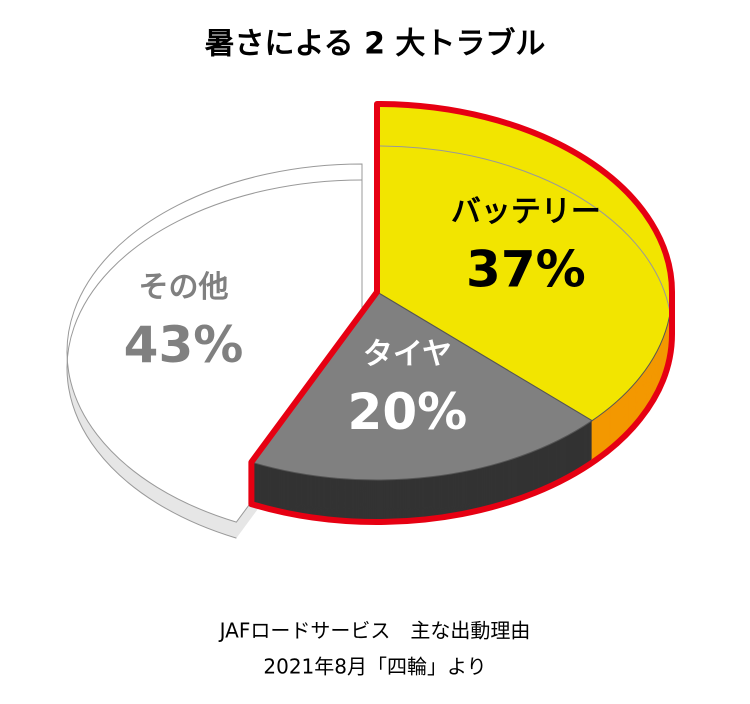 The width and height of the screenshot is (750, 704). Describe the element at coordinates (407, 354) in the screenshot. I see `slice-label: タイヤ` at that location.